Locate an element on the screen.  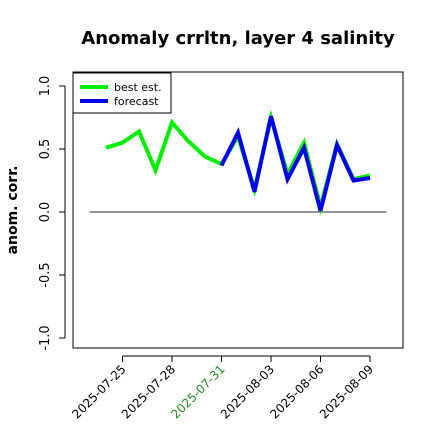
legend: best est. forecast is located at coordinates (122, 93).